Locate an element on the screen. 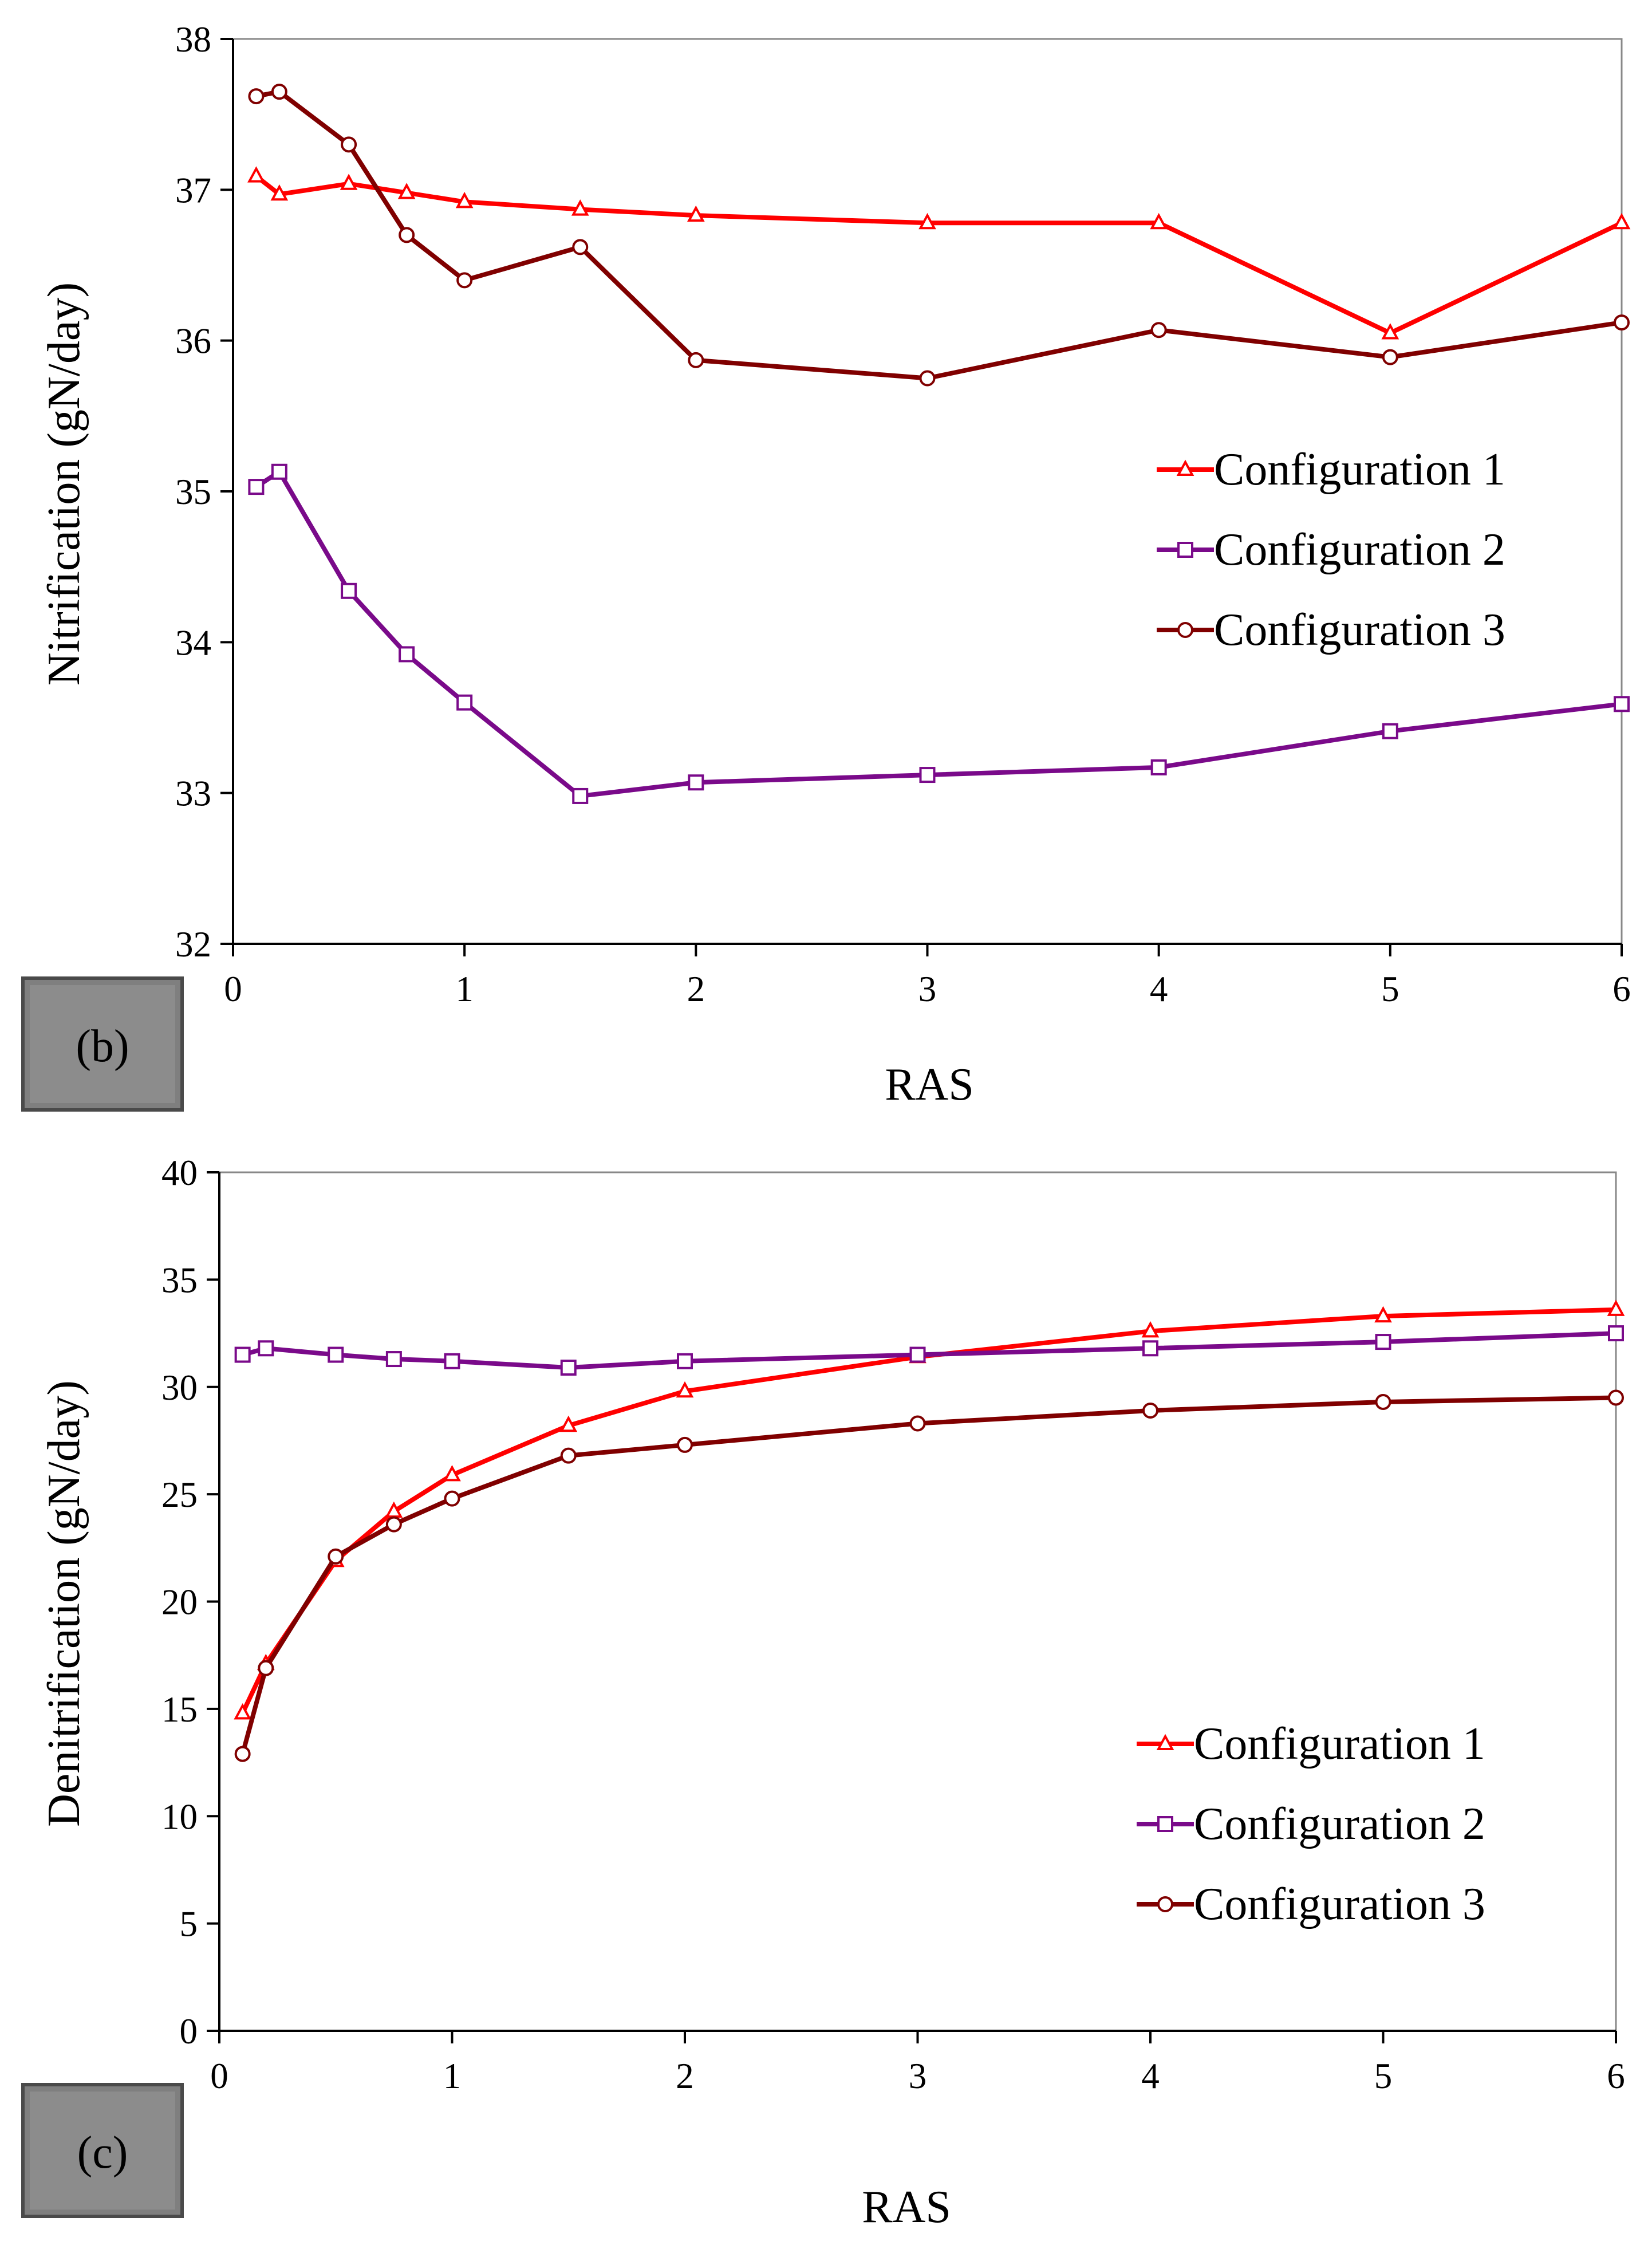 This screenshot has width=1652, height=2241. denitrification-legend-item-configuration-1: Configuration 1 is located at coordinates (1311, 1744).